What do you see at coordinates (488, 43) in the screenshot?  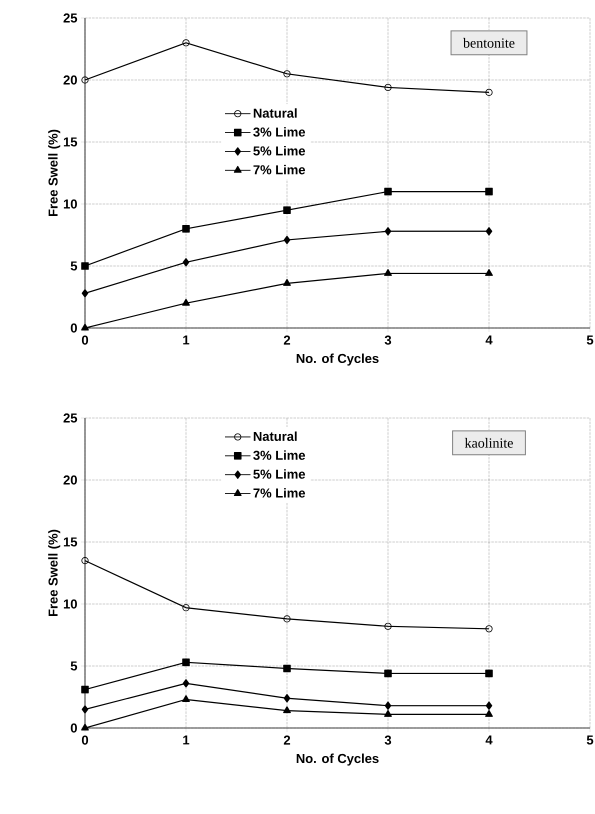 I see `annotation: bentonite` at bounding box center [488, 43].